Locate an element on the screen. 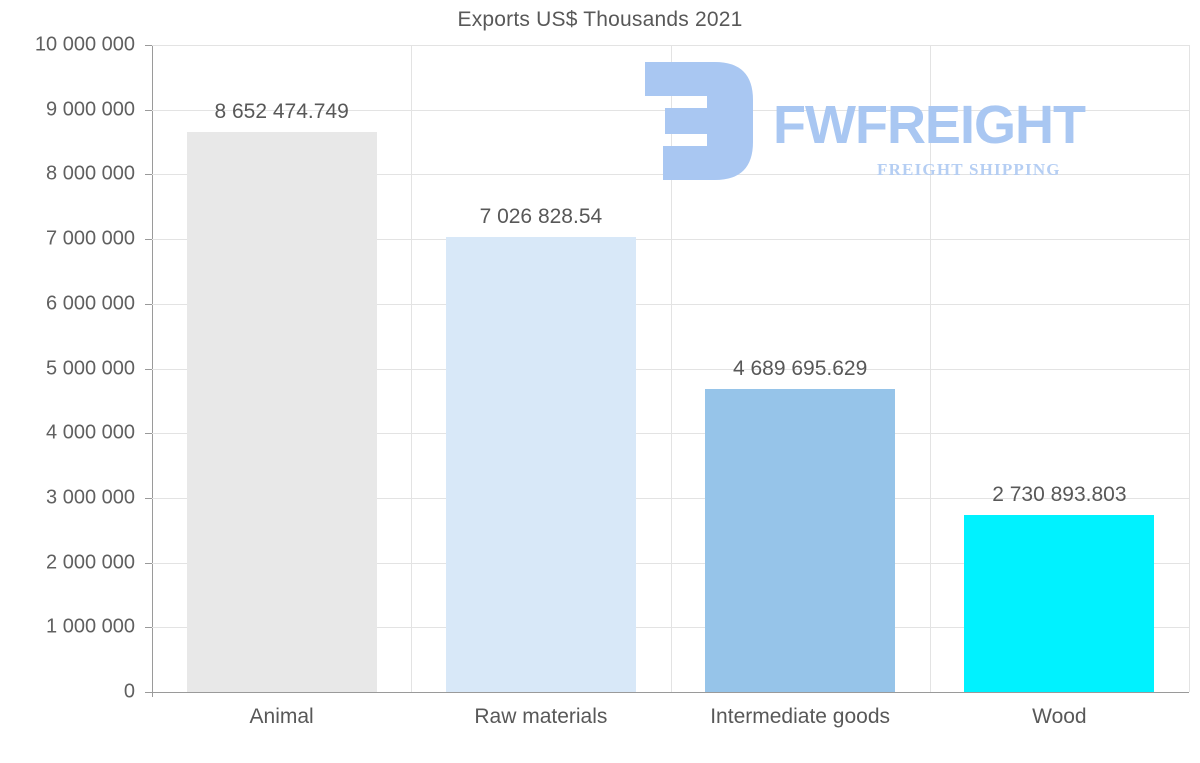  x-axis-category-label: Wood is located at coordinates (1059, 716).